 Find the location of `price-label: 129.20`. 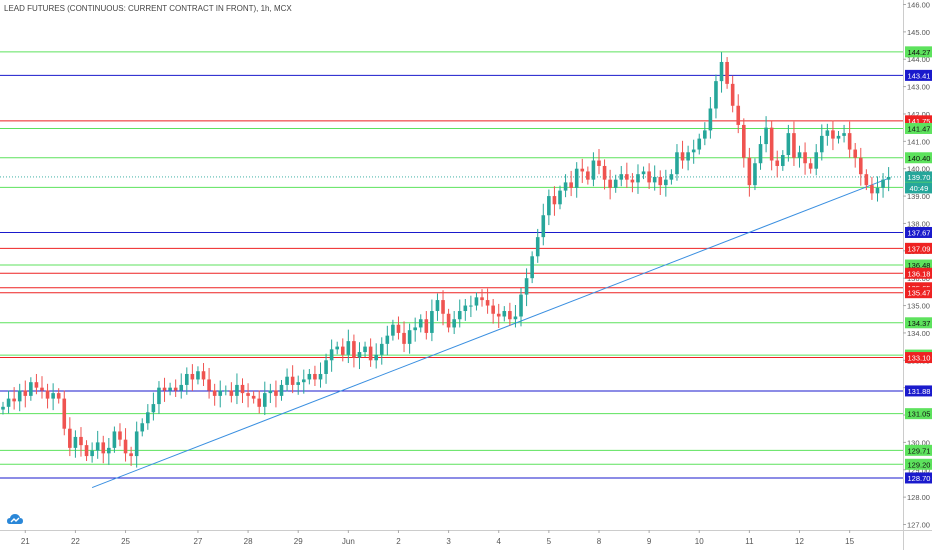

price-label: 129.20 is located at coordinates (919, 464).